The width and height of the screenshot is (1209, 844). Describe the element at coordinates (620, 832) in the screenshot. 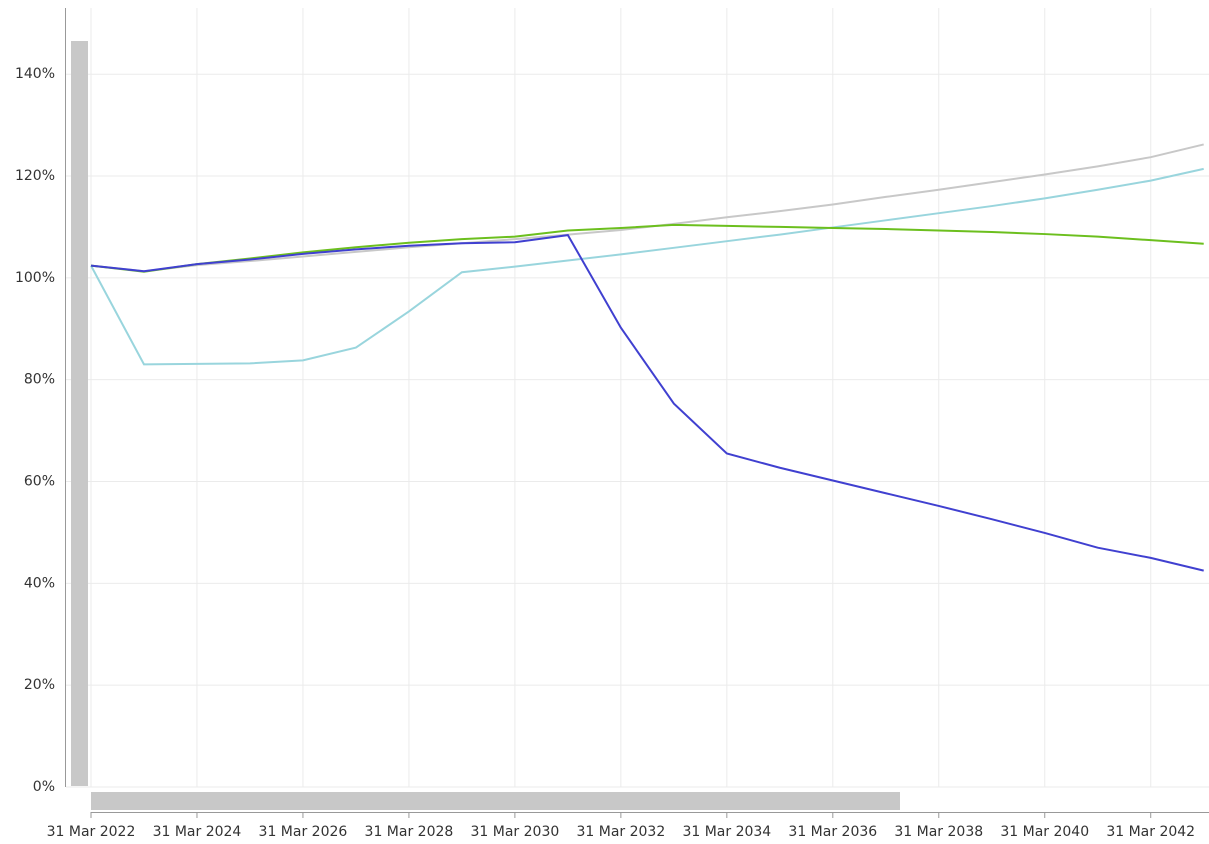

I see `x-tick-label: 31 Mar 2032` at that location.